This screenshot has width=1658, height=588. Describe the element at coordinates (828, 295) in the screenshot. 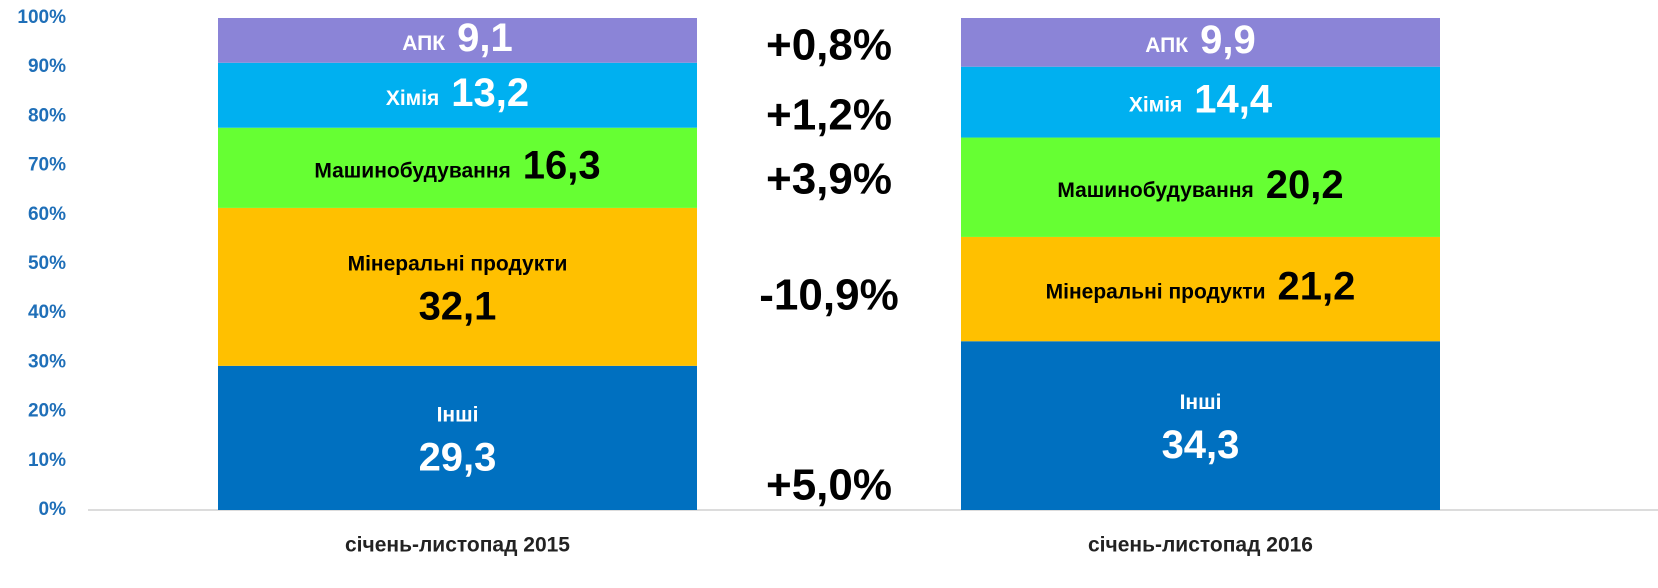

I see `annotation: -10,9%` at that location.